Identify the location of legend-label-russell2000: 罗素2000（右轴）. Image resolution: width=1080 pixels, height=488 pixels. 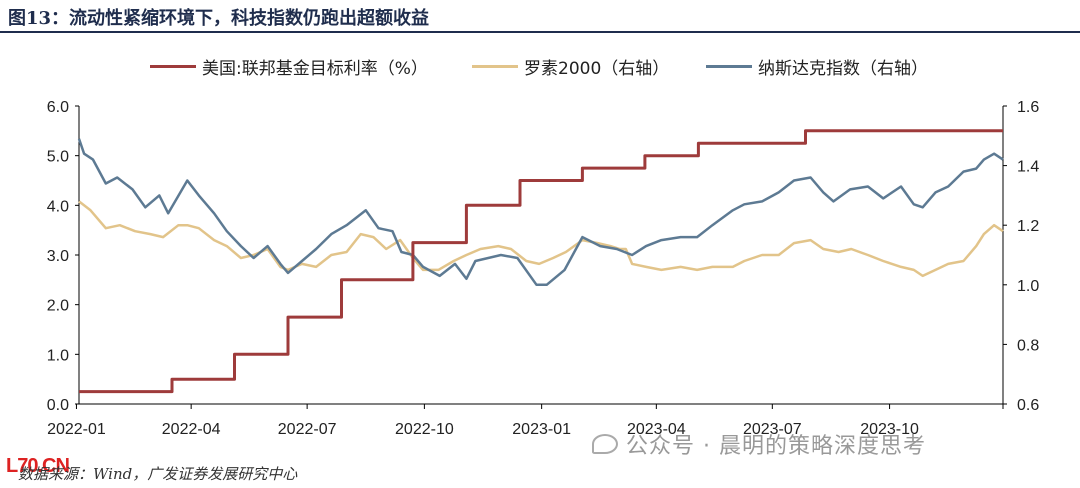
(597, 69).